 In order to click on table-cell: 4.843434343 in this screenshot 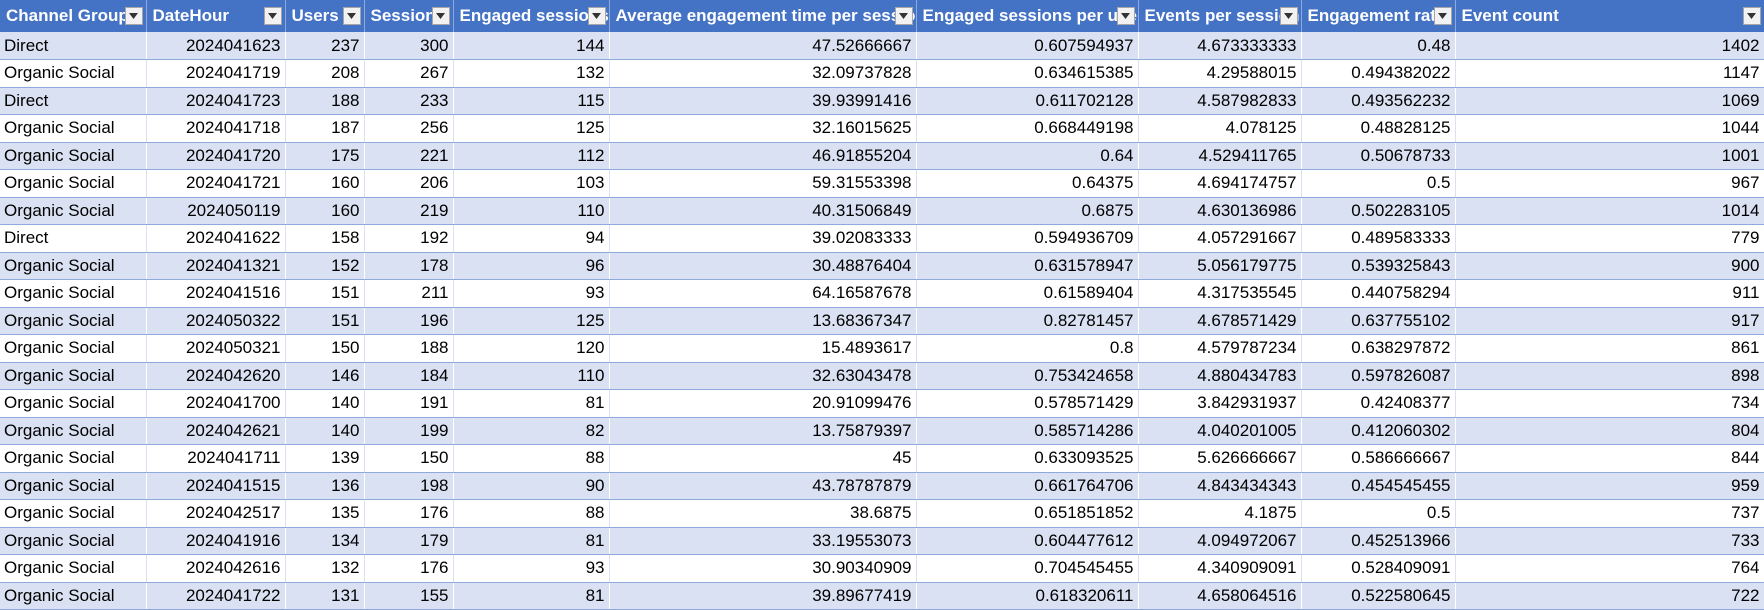, I will do `click(1220, 486)`.